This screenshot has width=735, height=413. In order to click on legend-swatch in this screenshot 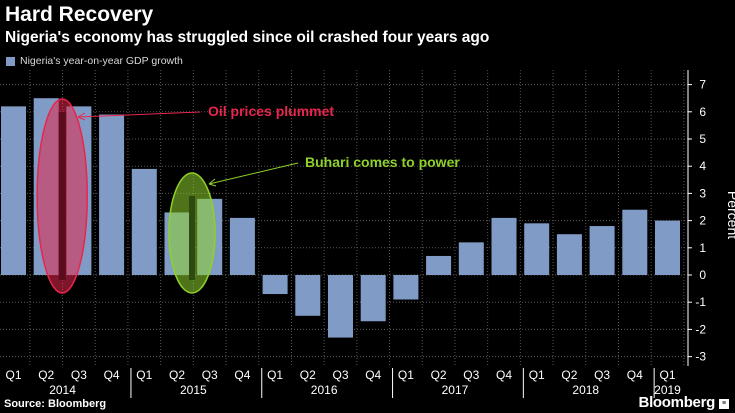, I will do `click(10, 61)`.